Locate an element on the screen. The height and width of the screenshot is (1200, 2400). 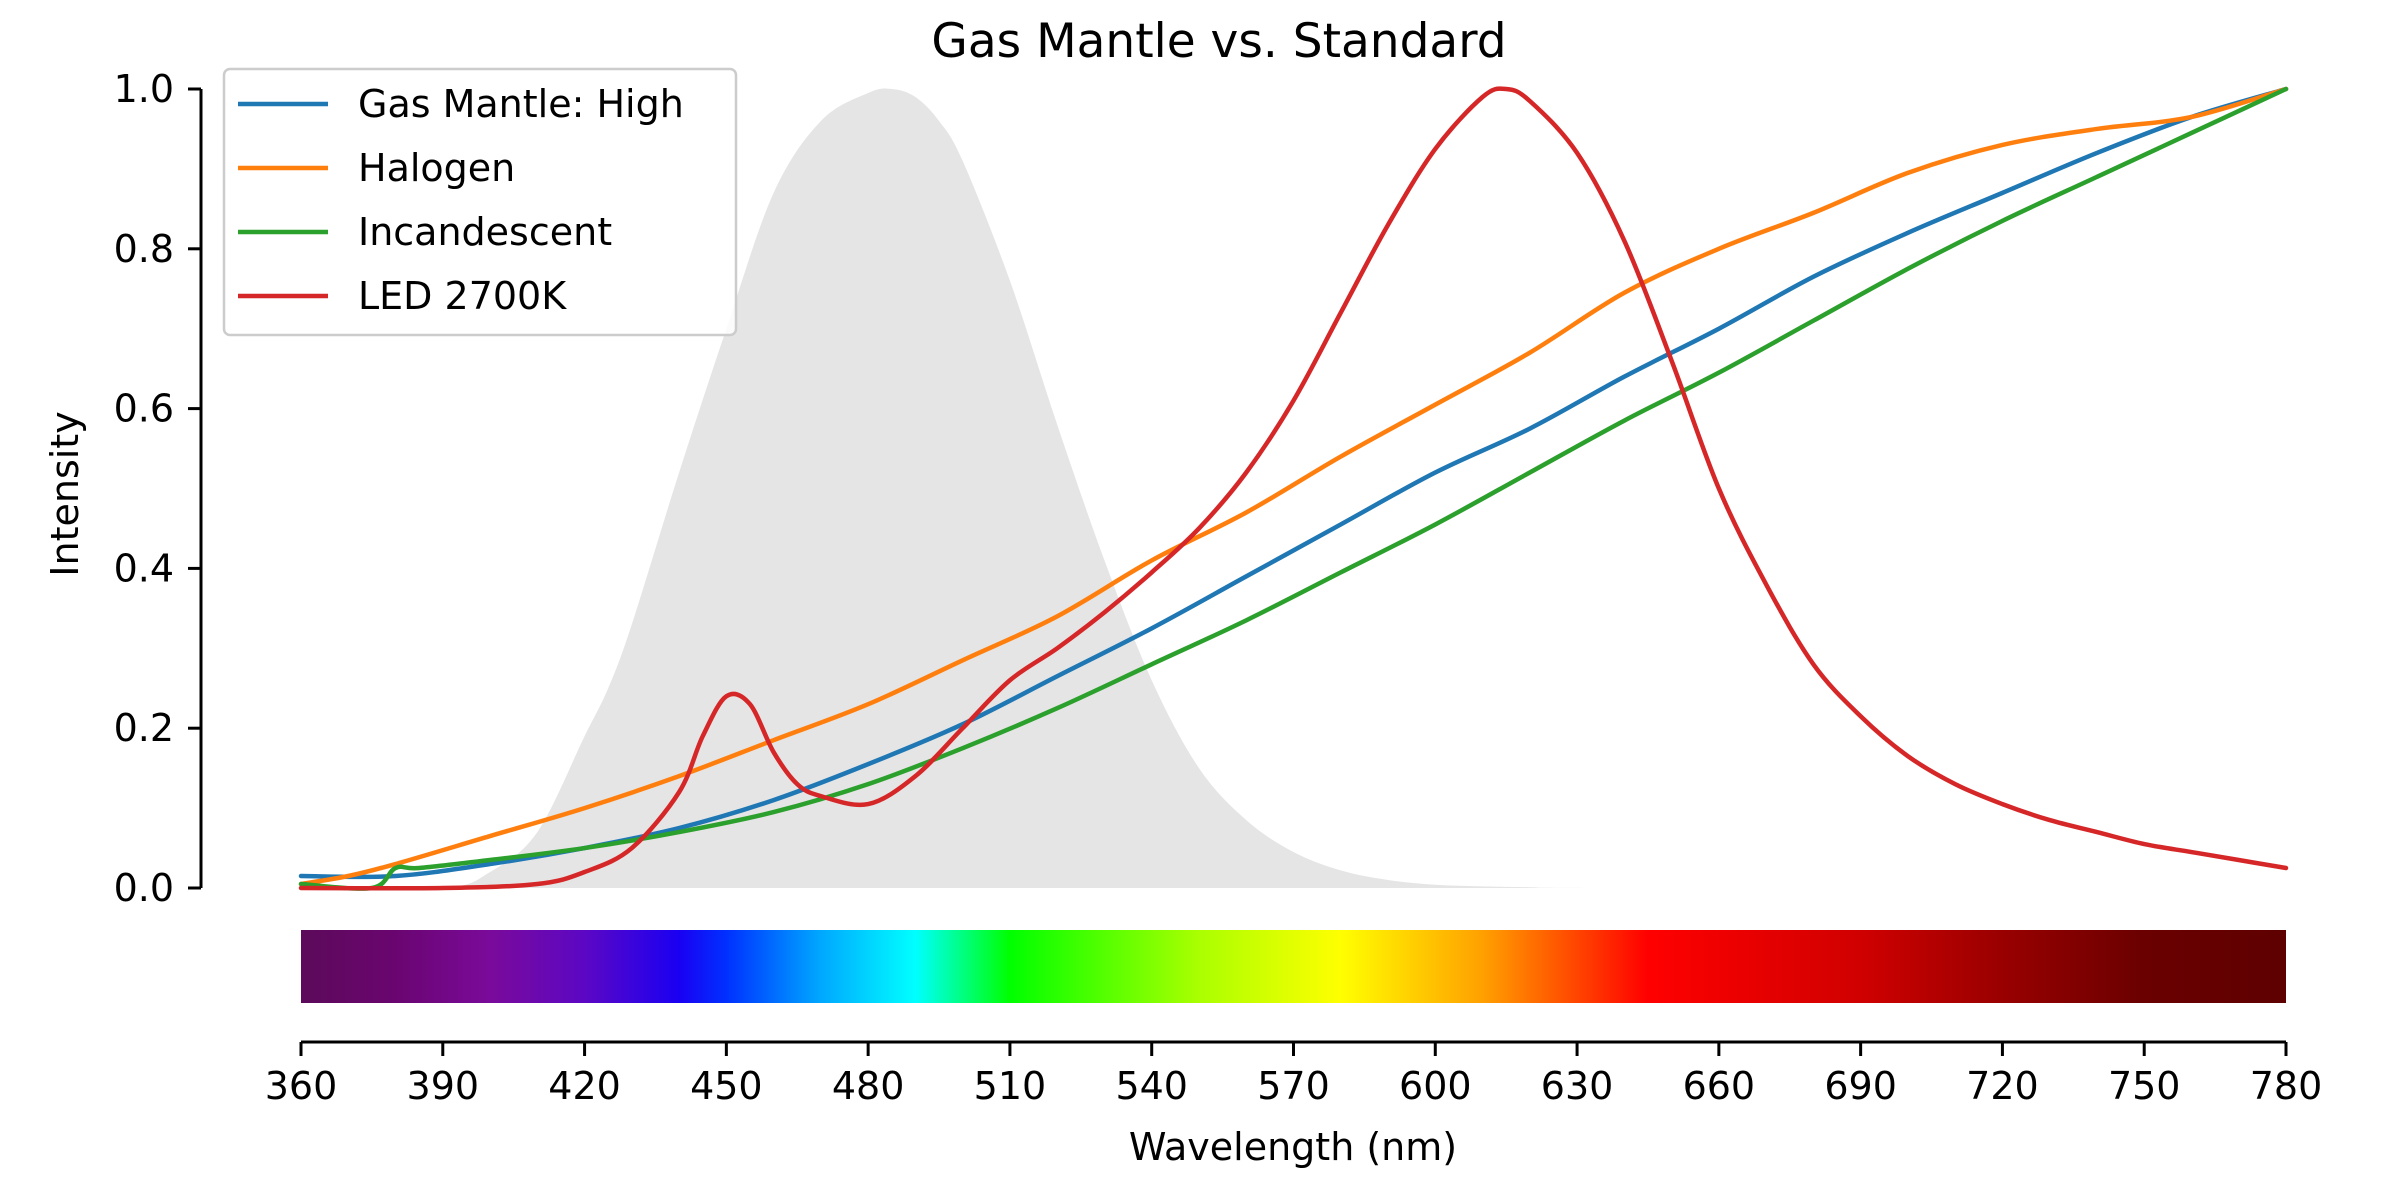
legend-frame is located at coordinates (480, 202).